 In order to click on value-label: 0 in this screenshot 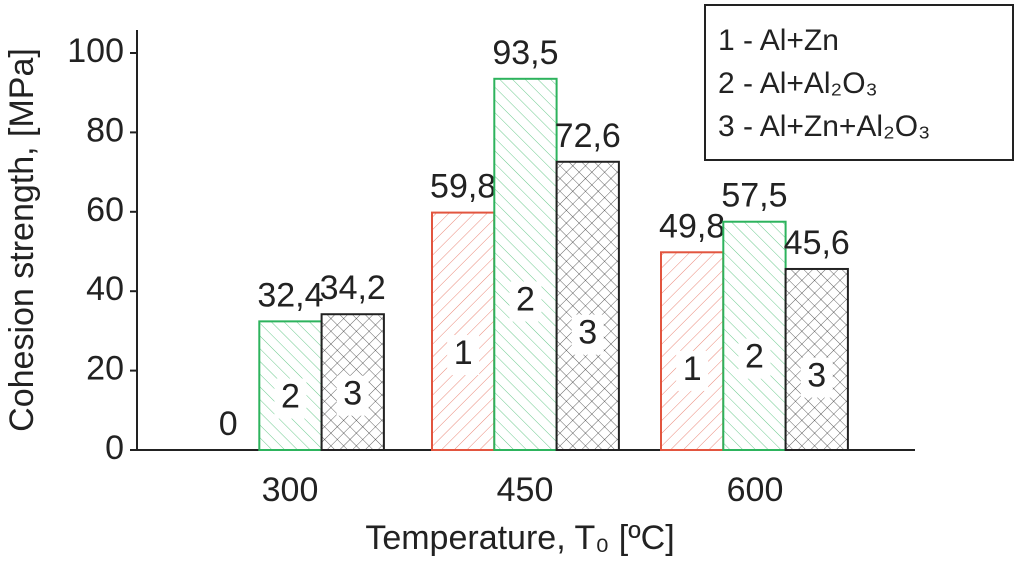, I will do `click(228, 424)`.